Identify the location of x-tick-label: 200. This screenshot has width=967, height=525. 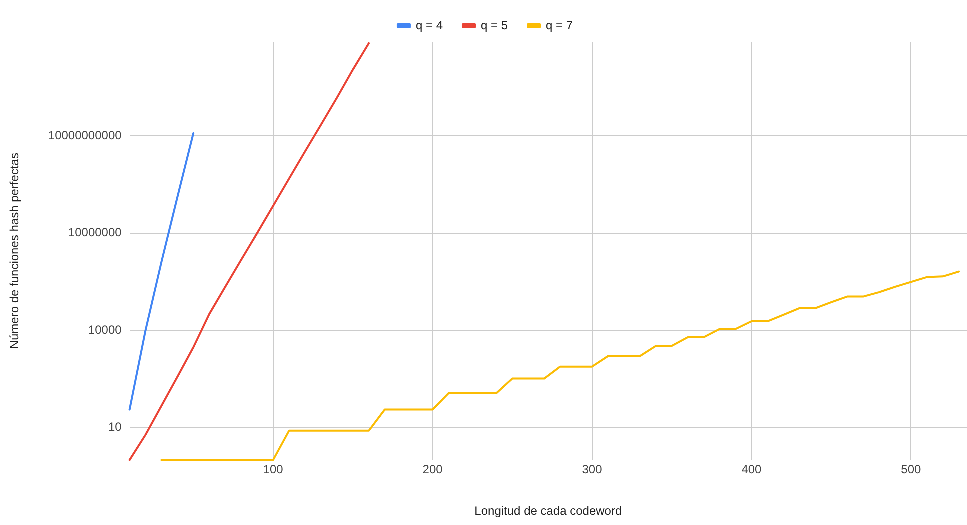
(433, 469).